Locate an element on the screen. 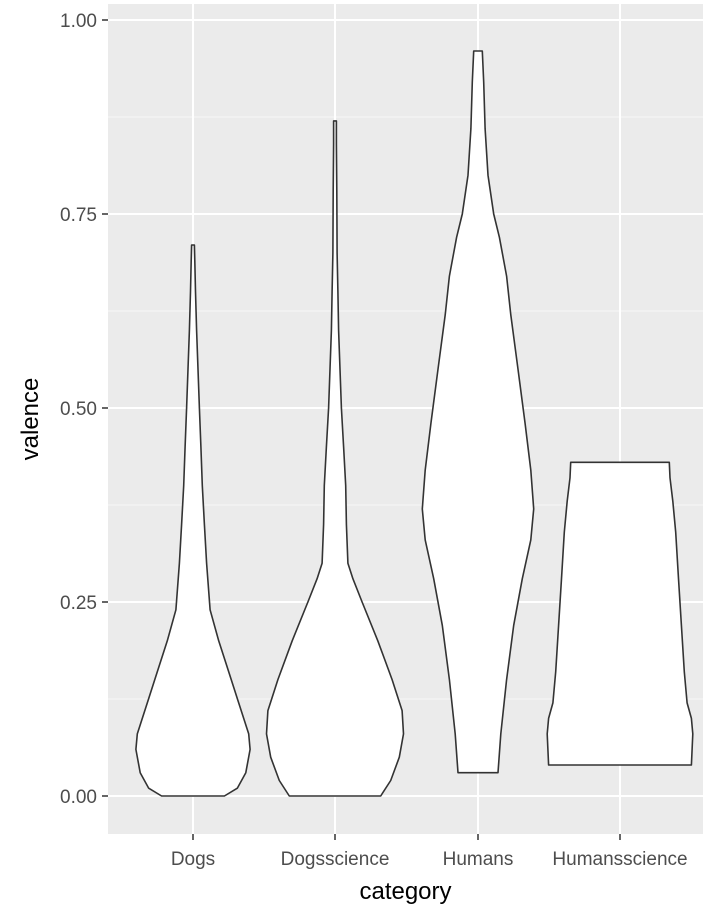  y-tick-label: 0.00 is located at coordinates (78, 797).